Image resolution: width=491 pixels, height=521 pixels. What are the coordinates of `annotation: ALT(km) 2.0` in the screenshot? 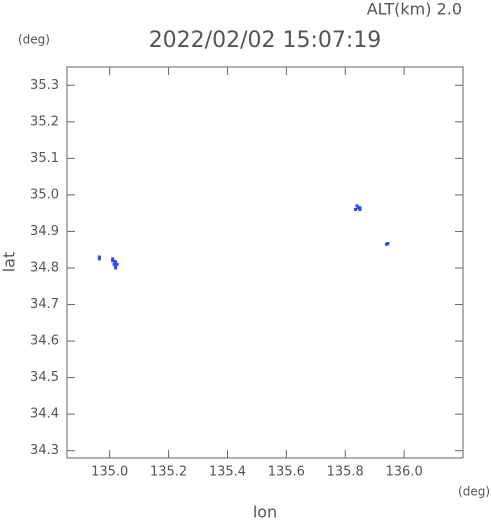 It's located at (414, 9).